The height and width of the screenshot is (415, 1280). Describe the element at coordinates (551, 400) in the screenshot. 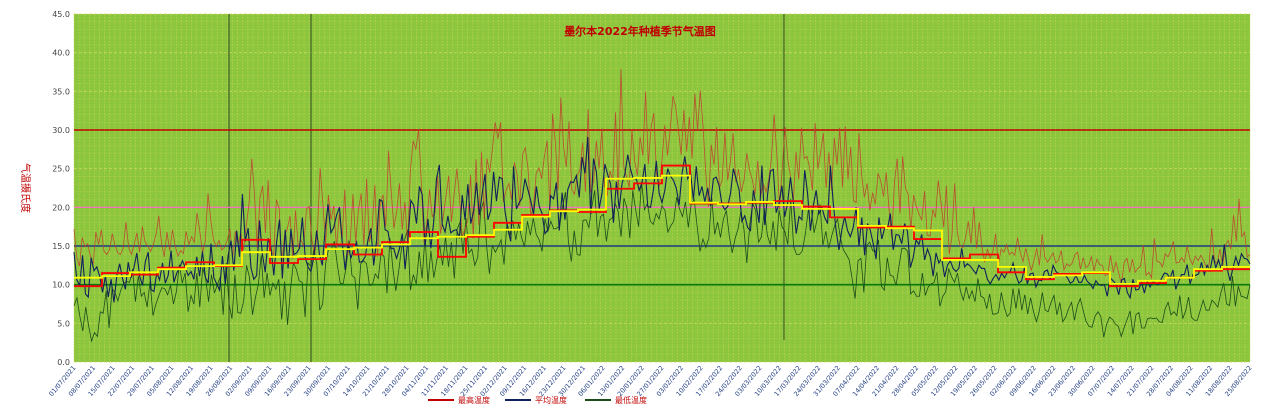

I see `legend-label: 平均温度` at that location.